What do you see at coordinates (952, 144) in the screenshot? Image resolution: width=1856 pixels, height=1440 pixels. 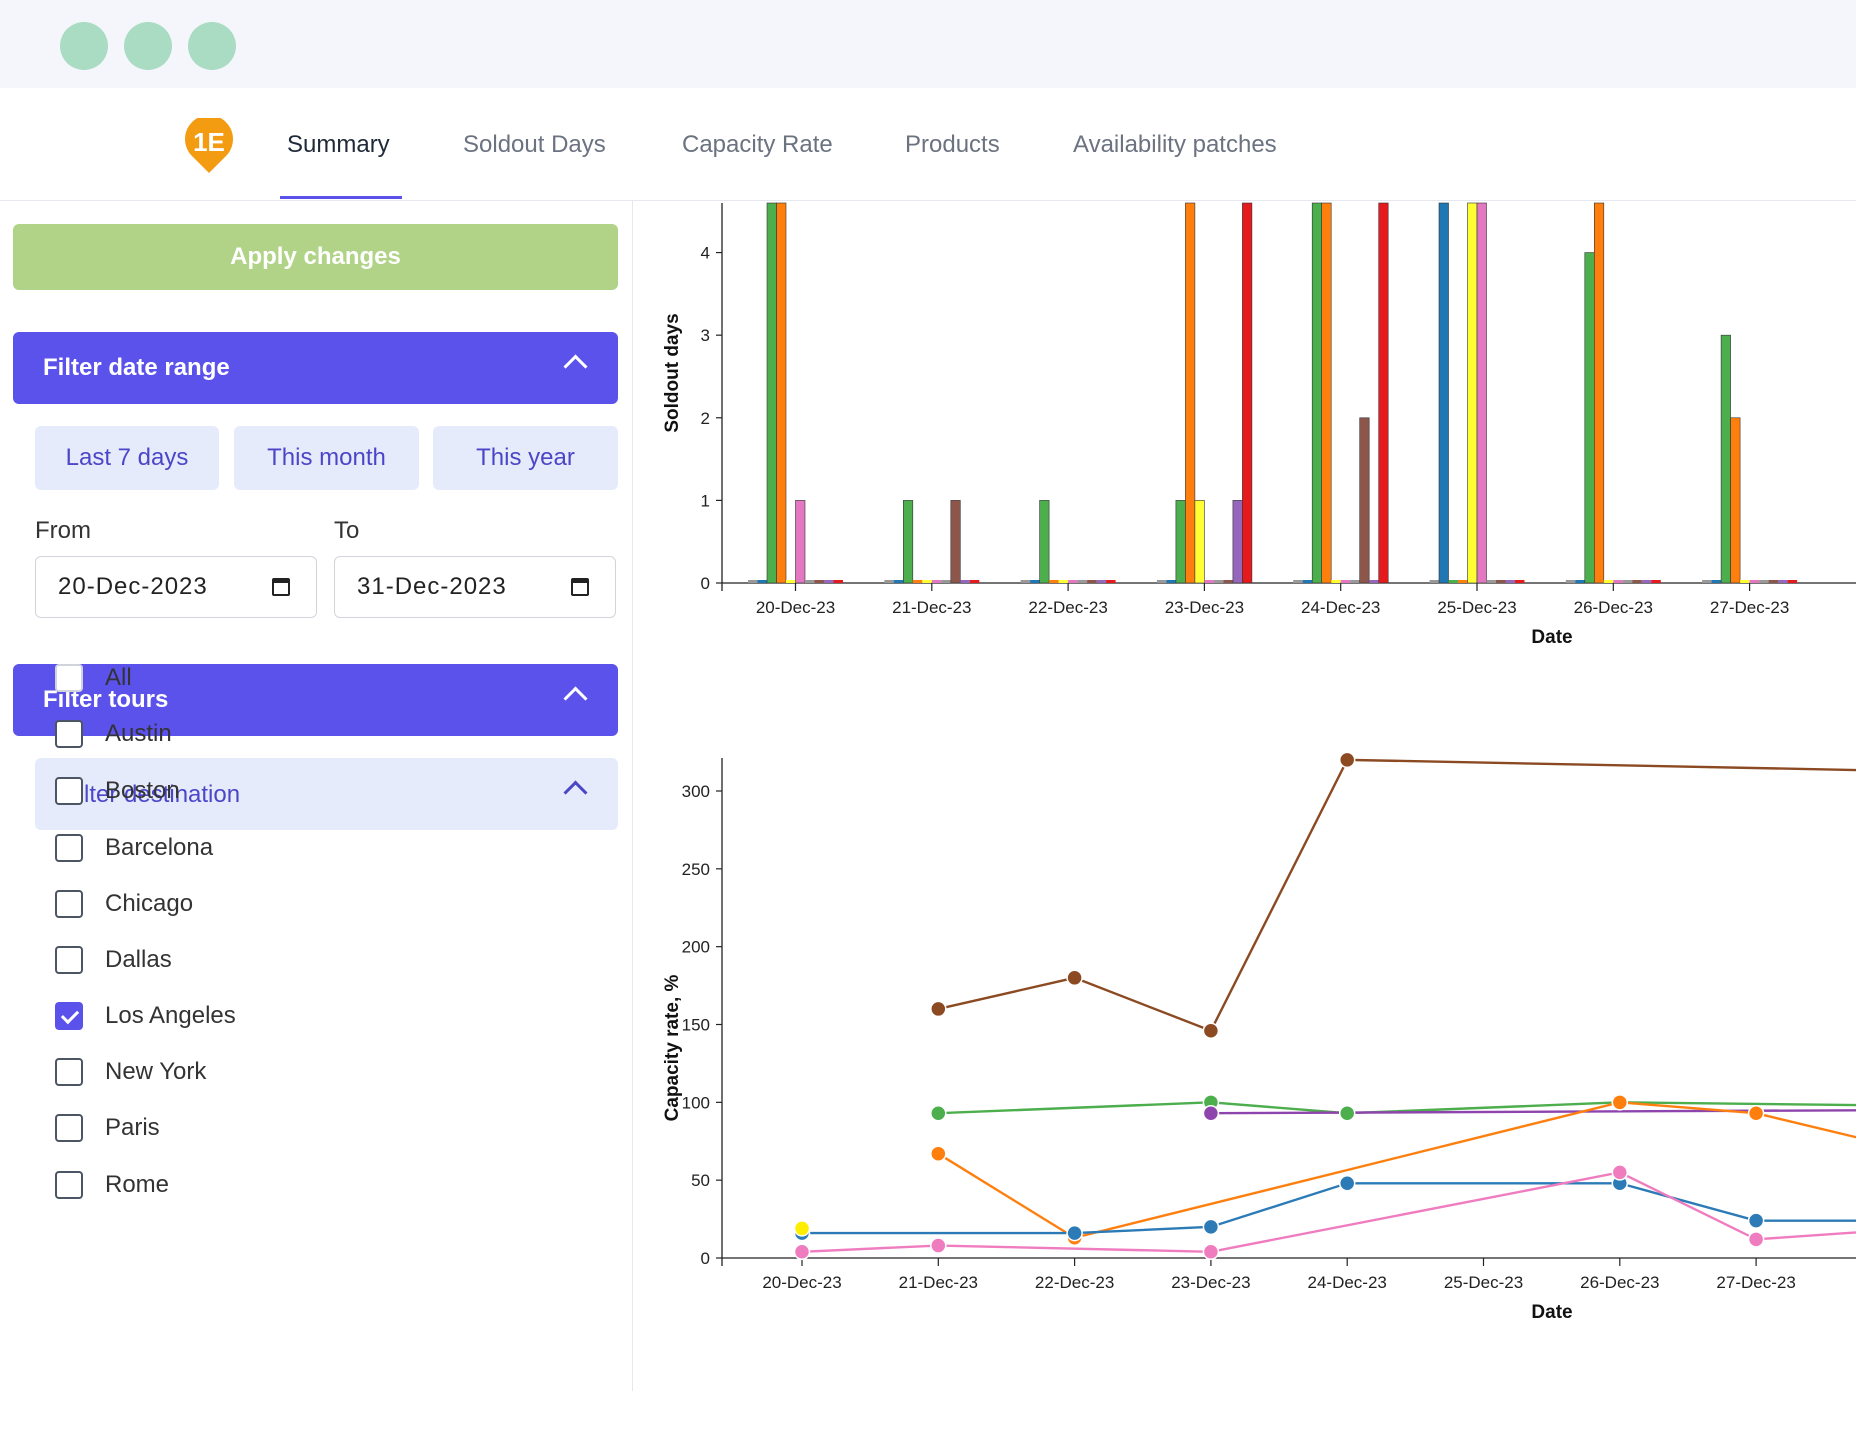 I see `tab-products: Products` at bounding box center [952, 144].